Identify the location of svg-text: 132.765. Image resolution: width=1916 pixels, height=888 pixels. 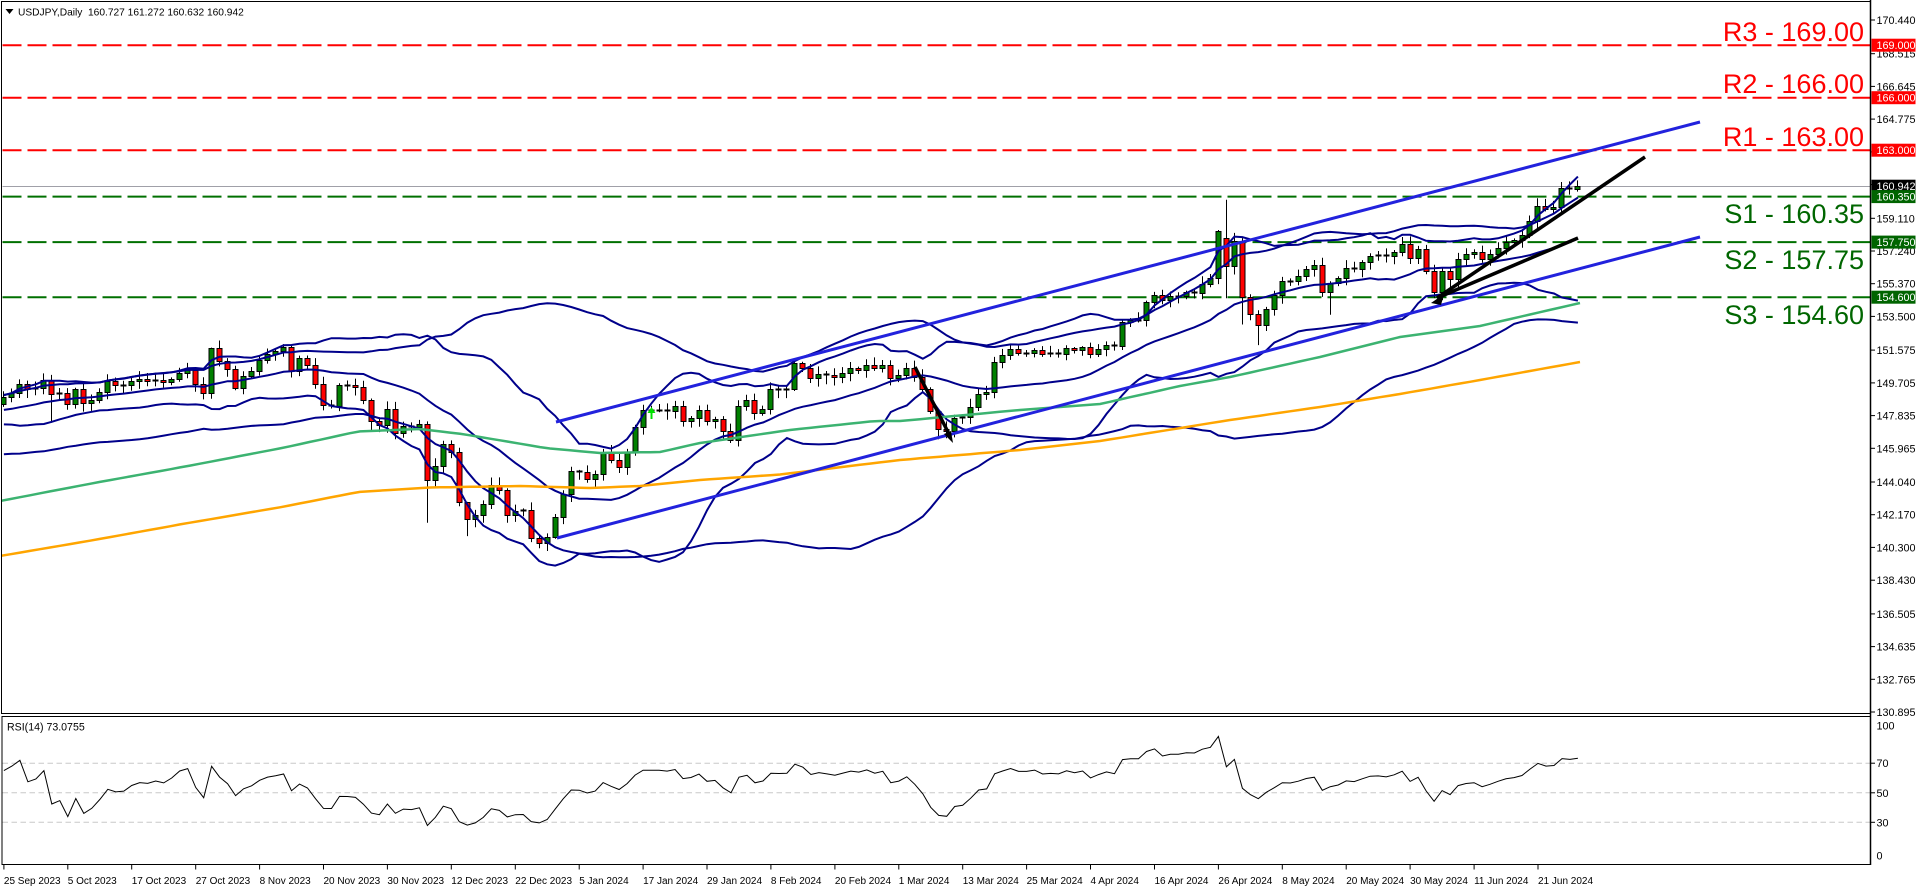
(1896, 680).